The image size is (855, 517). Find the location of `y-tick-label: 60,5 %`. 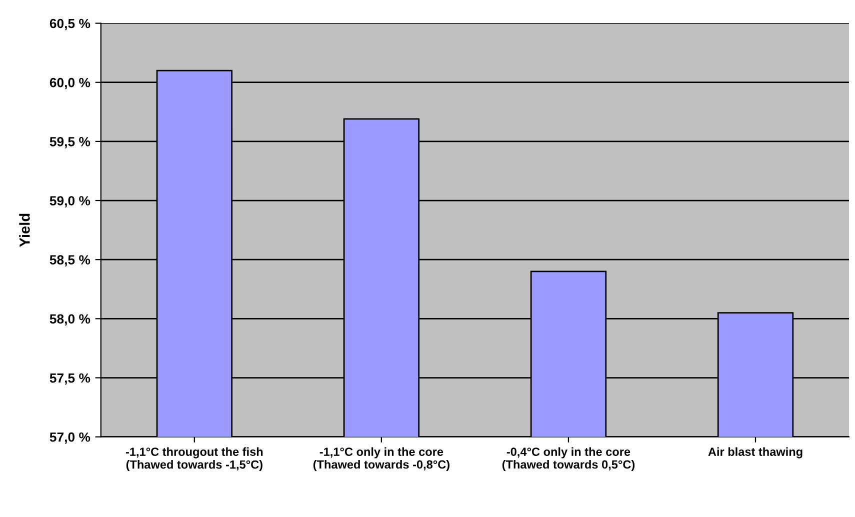

y-tick-label: 60,5 % is located at coordinates (70, 24).